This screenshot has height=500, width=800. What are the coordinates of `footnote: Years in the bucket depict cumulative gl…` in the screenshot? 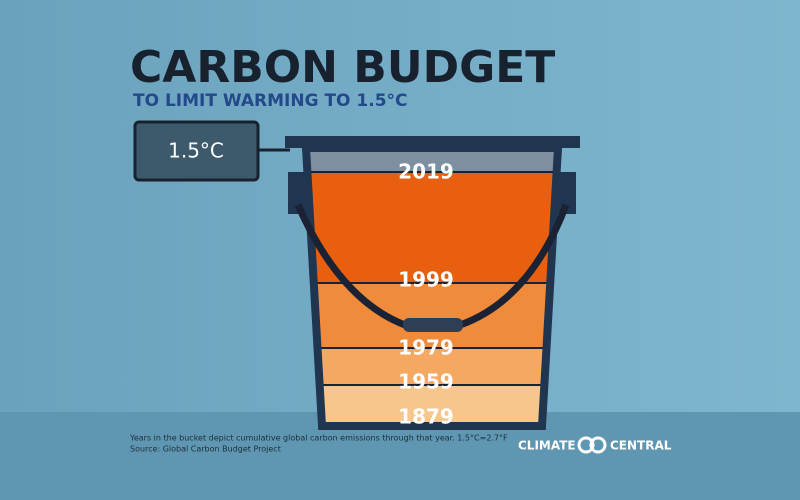 It's located at (318, 438).